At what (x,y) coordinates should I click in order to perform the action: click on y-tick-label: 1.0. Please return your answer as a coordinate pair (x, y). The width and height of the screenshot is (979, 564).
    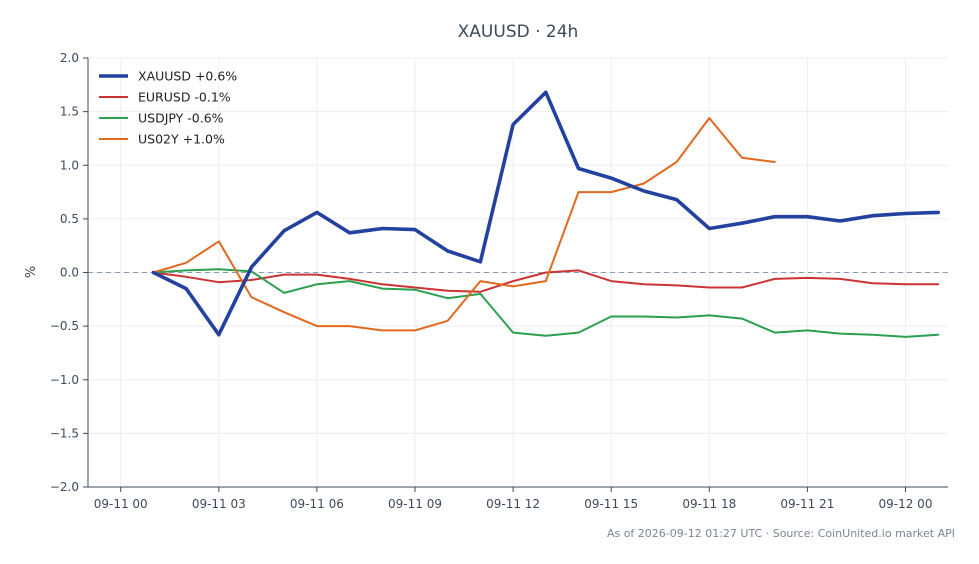
    Looking at the image, I should click on (69, 165).